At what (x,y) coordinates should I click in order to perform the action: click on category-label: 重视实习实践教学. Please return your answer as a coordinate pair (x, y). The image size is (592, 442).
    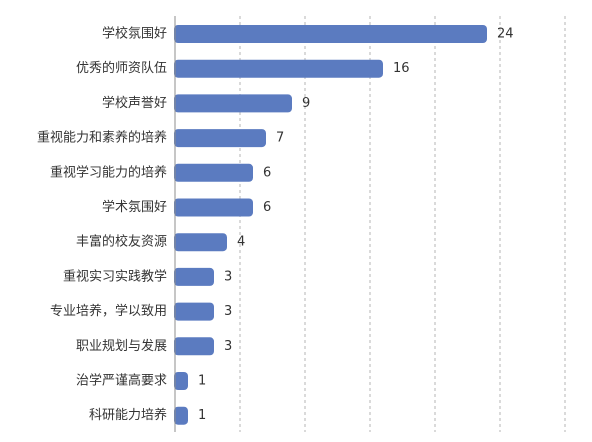
    Looking at the image, I should click on (115, 276).